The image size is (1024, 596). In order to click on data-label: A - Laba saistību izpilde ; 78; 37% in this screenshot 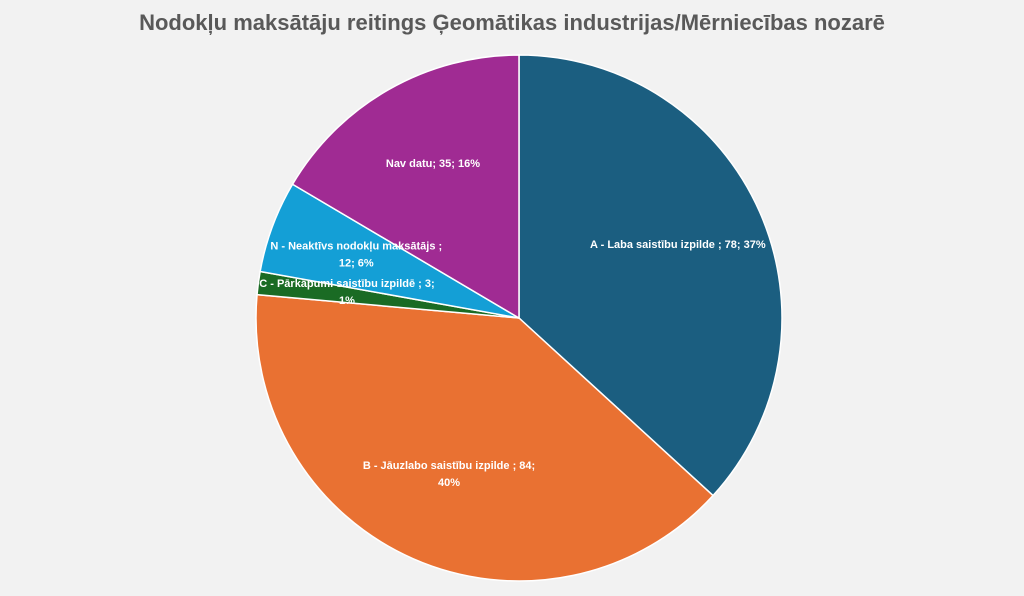, I will do `click(678, 245)`.